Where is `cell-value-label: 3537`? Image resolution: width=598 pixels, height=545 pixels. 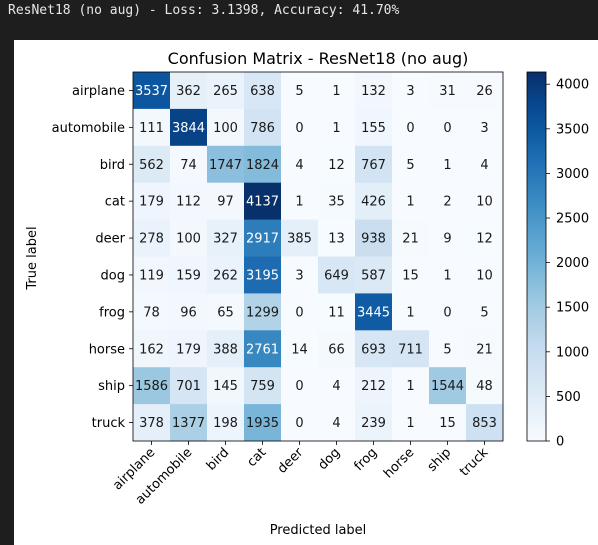
cell-value-label: 3537 is located at coordinates (151, 91).